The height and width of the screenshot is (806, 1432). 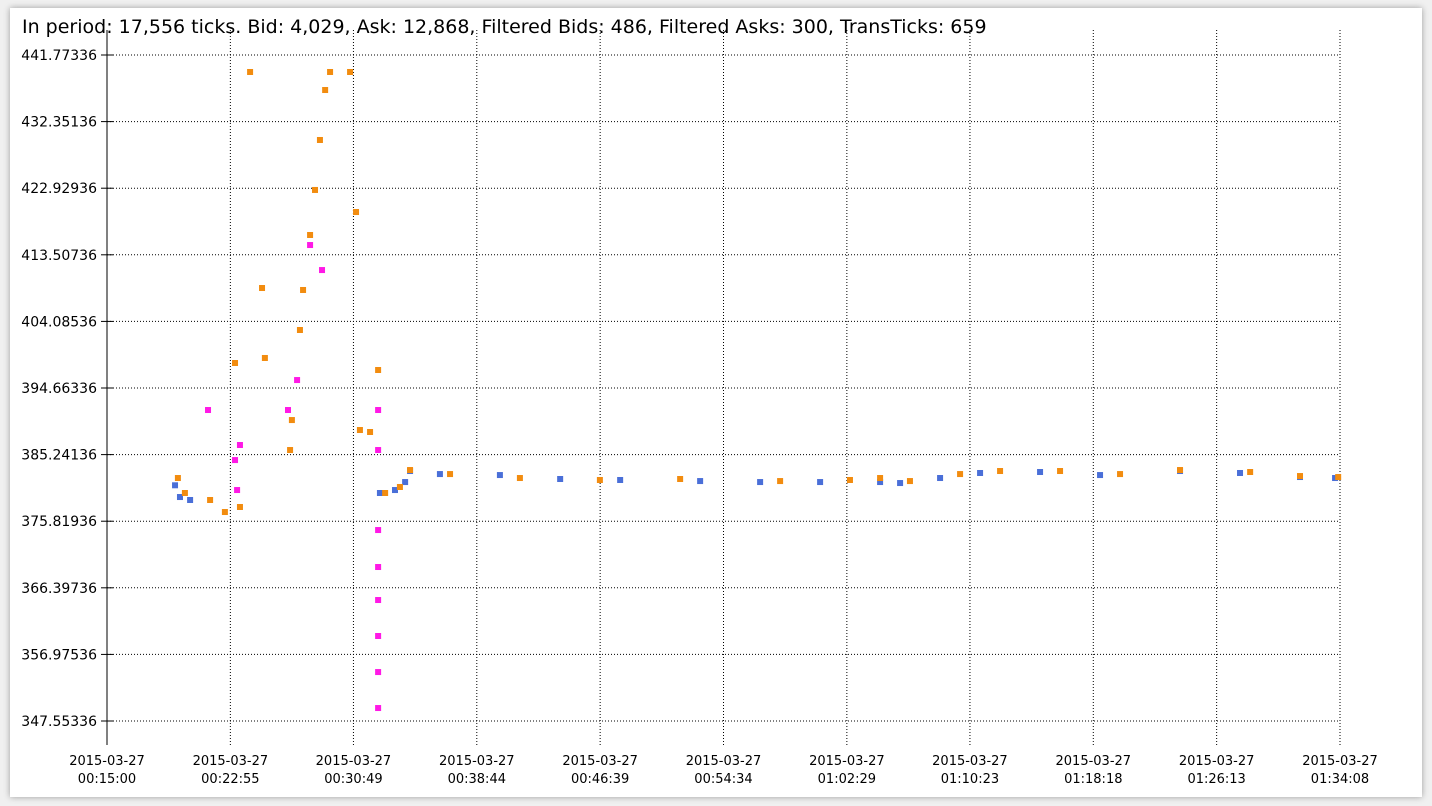 I want to click on y-tick-label: 347.55336, so click(x=59, y=722).